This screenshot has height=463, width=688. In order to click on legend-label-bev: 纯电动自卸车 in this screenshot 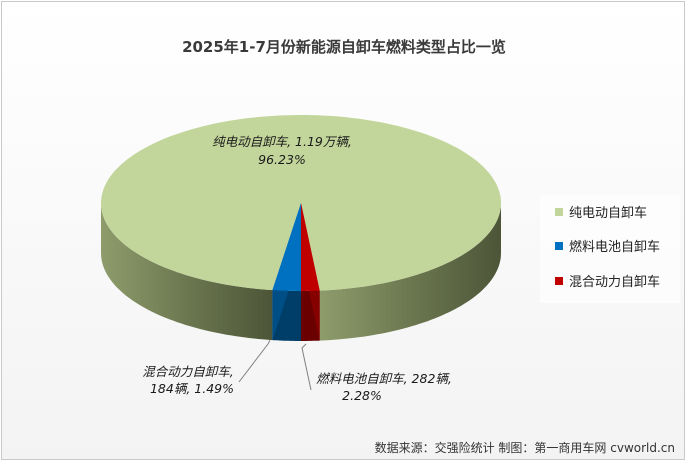, I will do `click(608, 213)`.